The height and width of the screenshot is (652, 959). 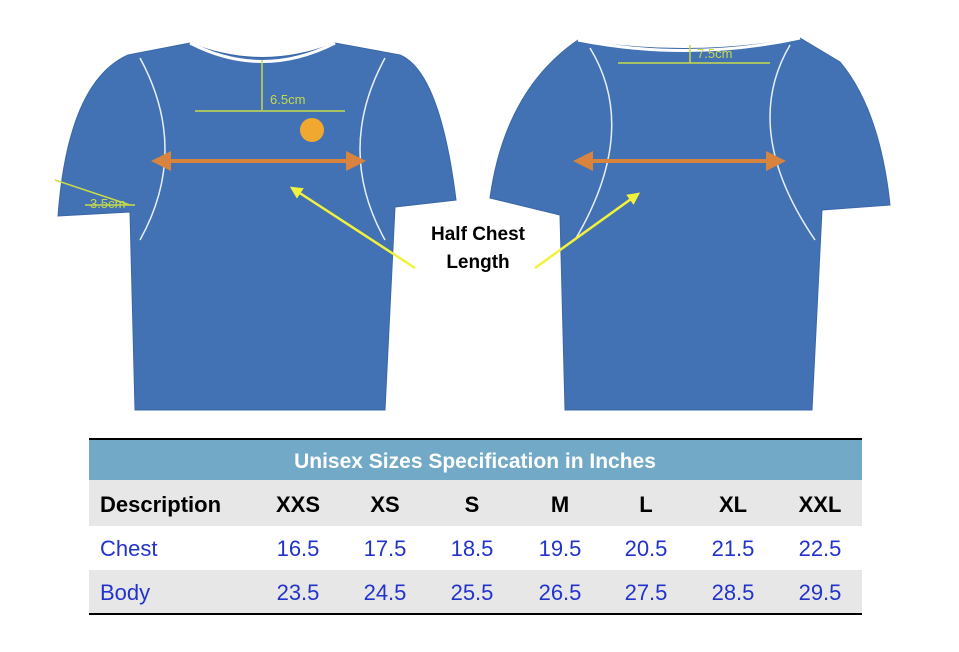 I want to click on table-cell: Chest, so click(x=128, y=548).